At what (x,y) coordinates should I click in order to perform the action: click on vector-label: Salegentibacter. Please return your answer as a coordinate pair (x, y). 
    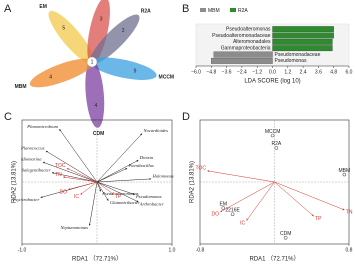
    Looking at the image, I should click on (36, 169).